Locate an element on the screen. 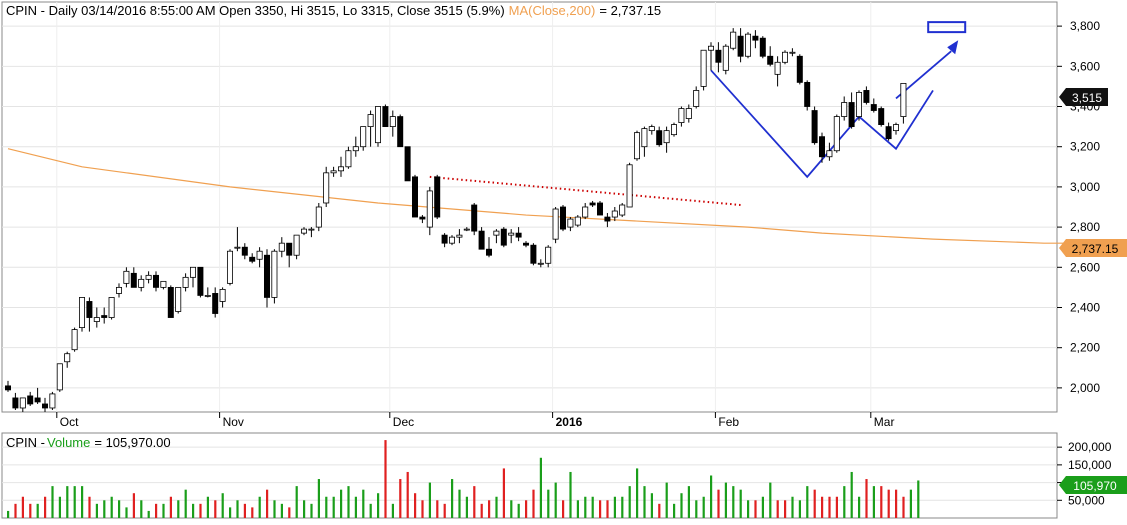 The width and height of the screenshot is (1127, 525). price-tick-label: 3,000 is located at coordinates (1085, 187).